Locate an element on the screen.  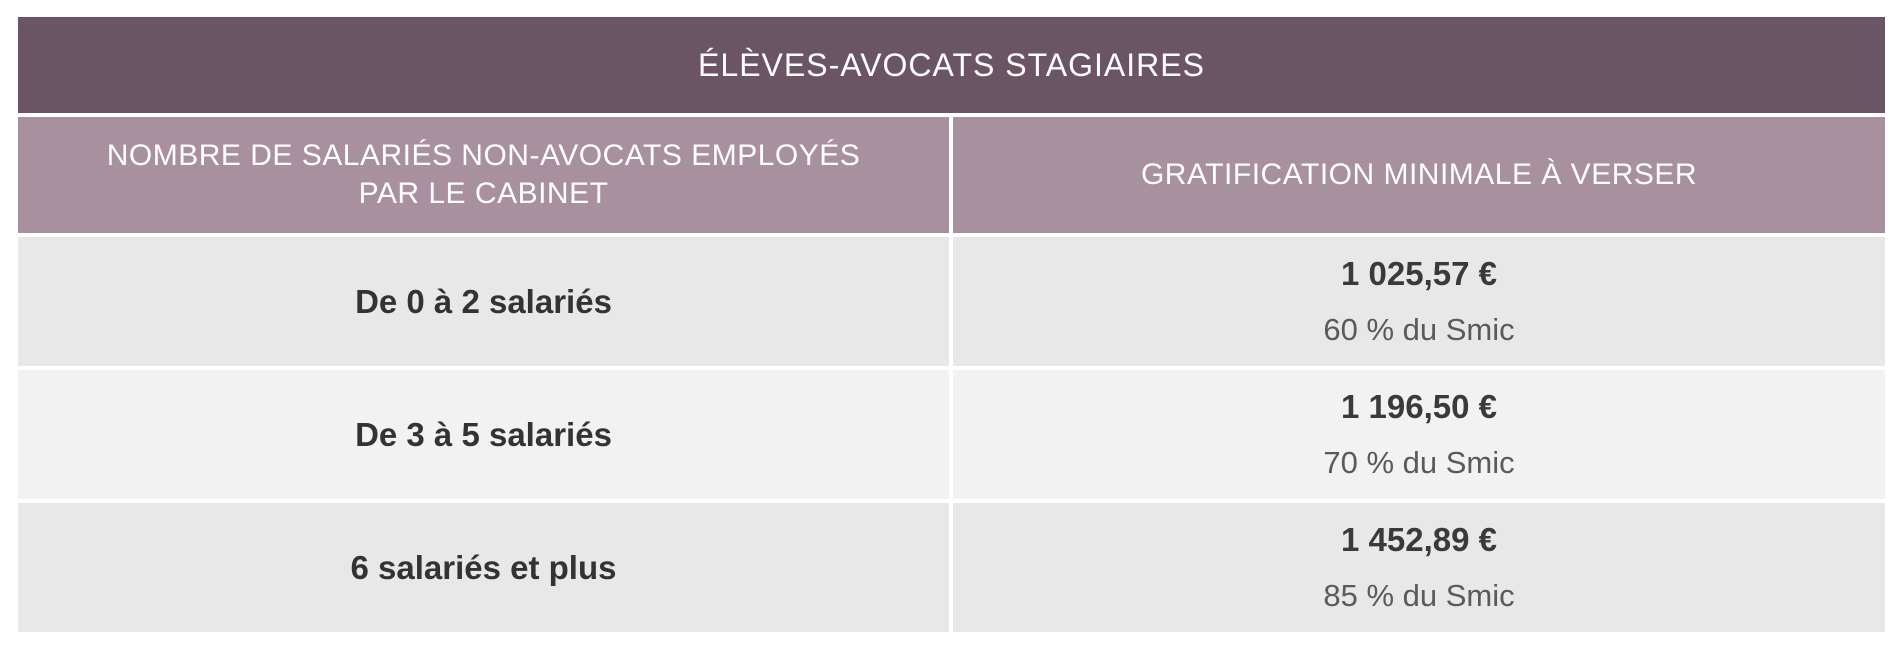
smic-percent: 60 % du Smic is located at coordinates (1419, 329).